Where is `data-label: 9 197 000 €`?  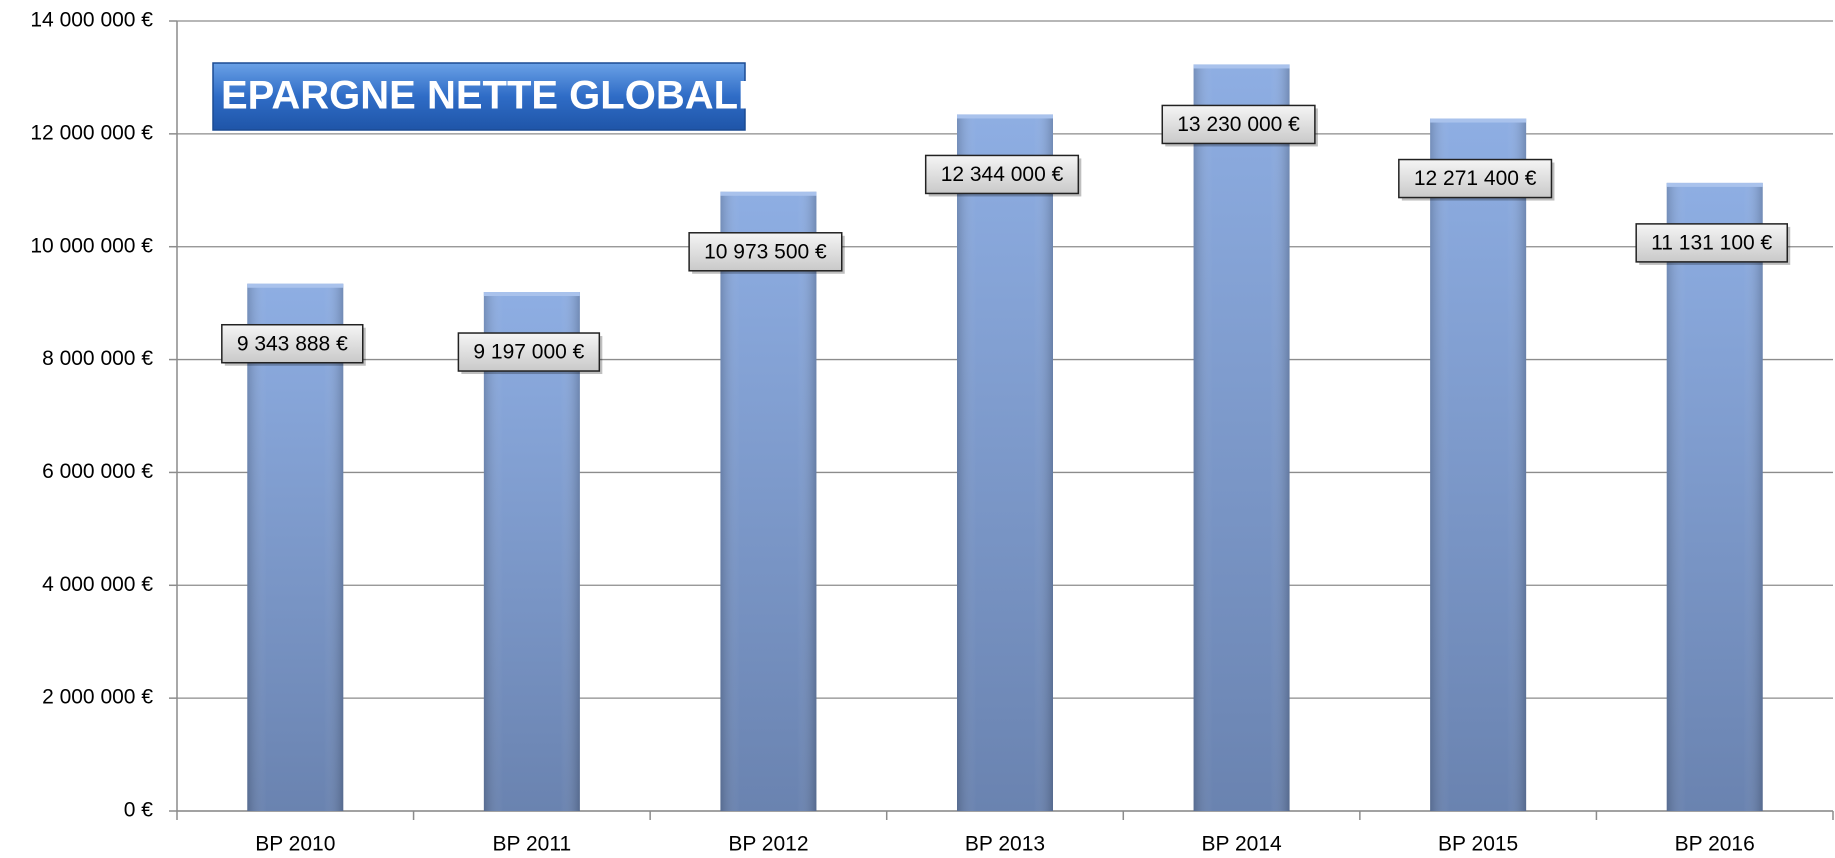
data-label: 9 197 000 € is located at coordinates (528, 352).